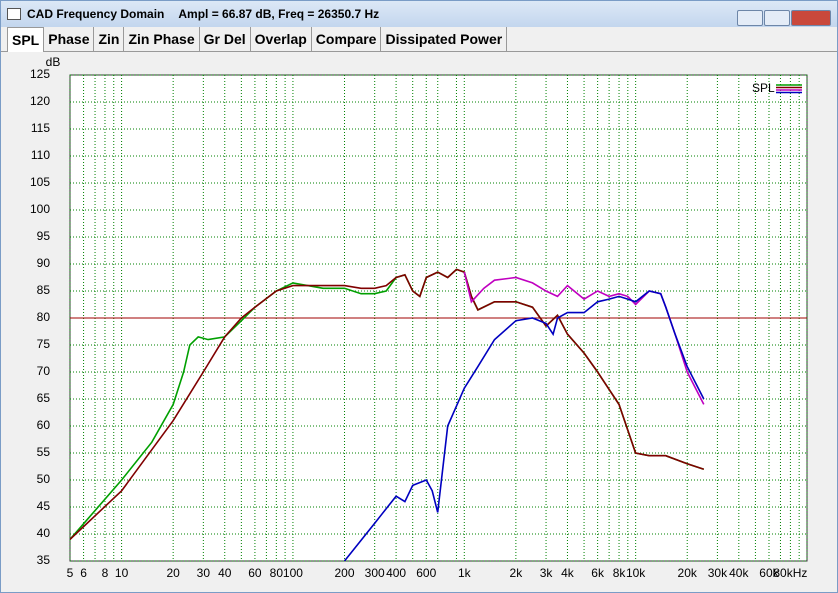 Image resolution: width=838 pixels, height=593 pixels. What do you see at coordinates (547, 573) in the screenshot?
I see `x-tick-label: 3k` at bounding box center [547, 573].